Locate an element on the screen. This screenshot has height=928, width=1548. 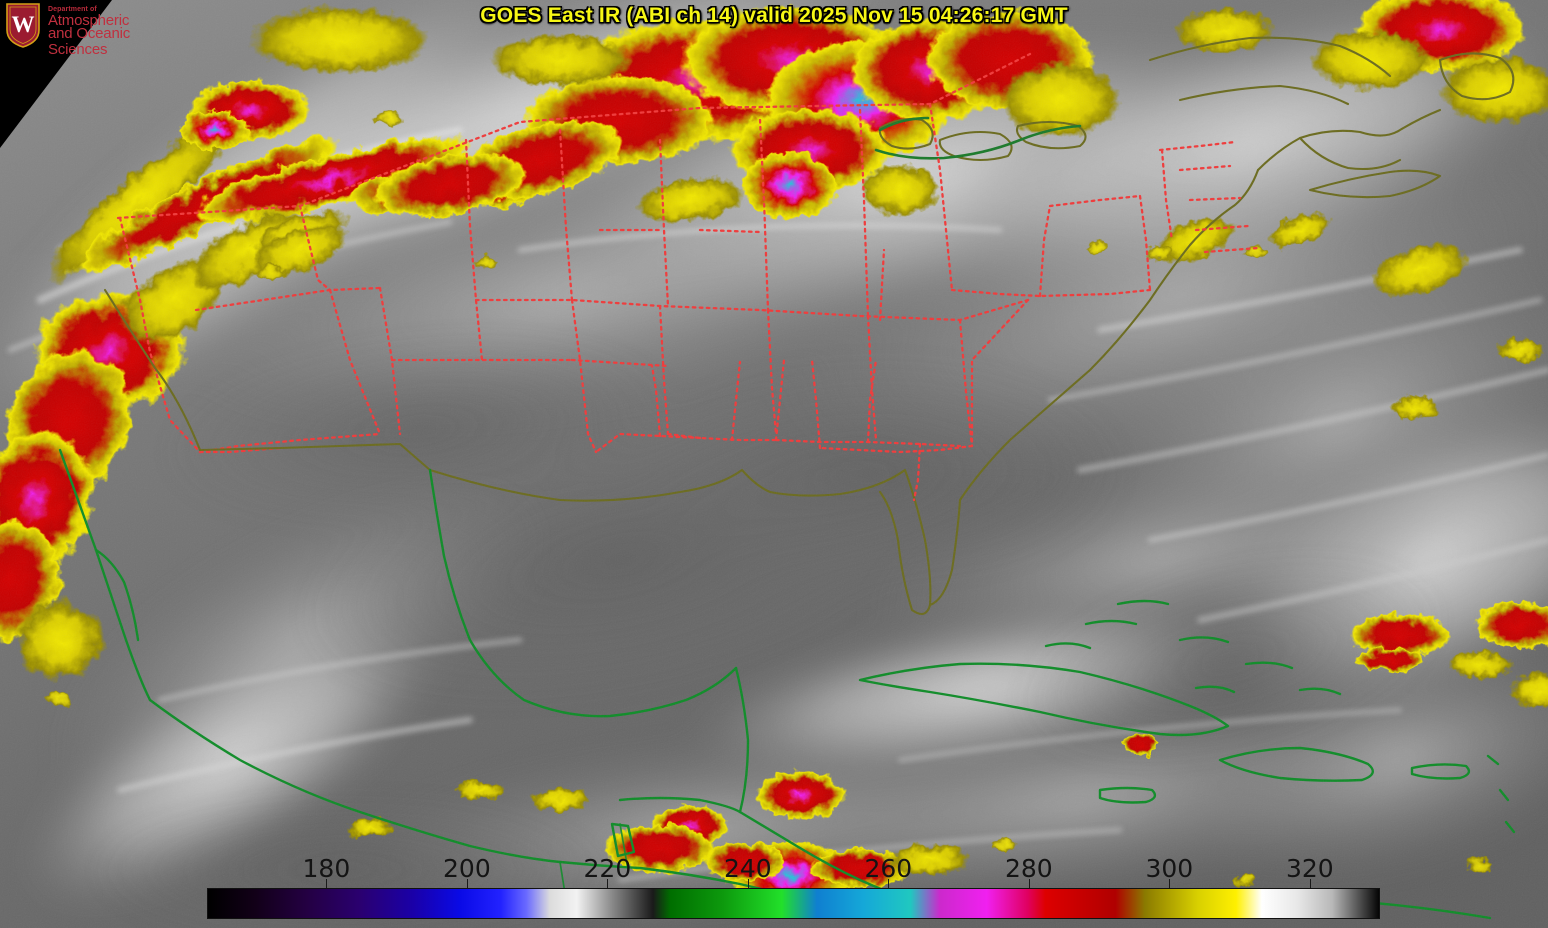
logo-name-line2: and Oceanic Sciences is located at coordinates (89, 41).